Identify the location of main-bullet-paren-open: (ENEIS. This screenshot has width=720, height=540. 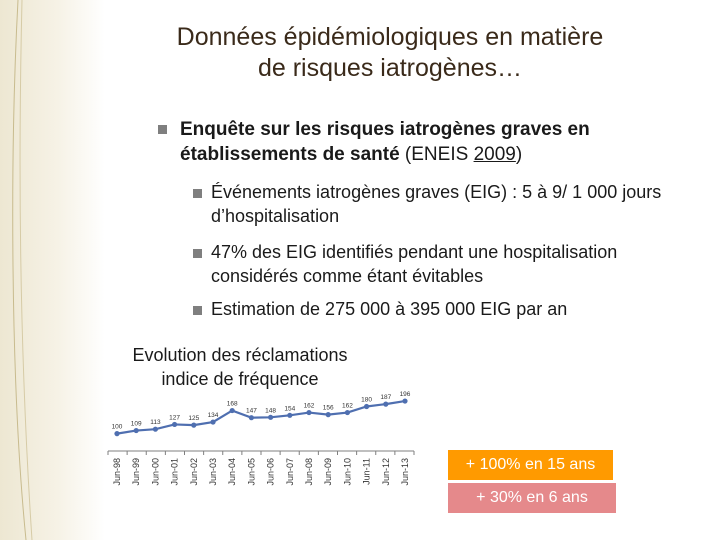
(436, 154).